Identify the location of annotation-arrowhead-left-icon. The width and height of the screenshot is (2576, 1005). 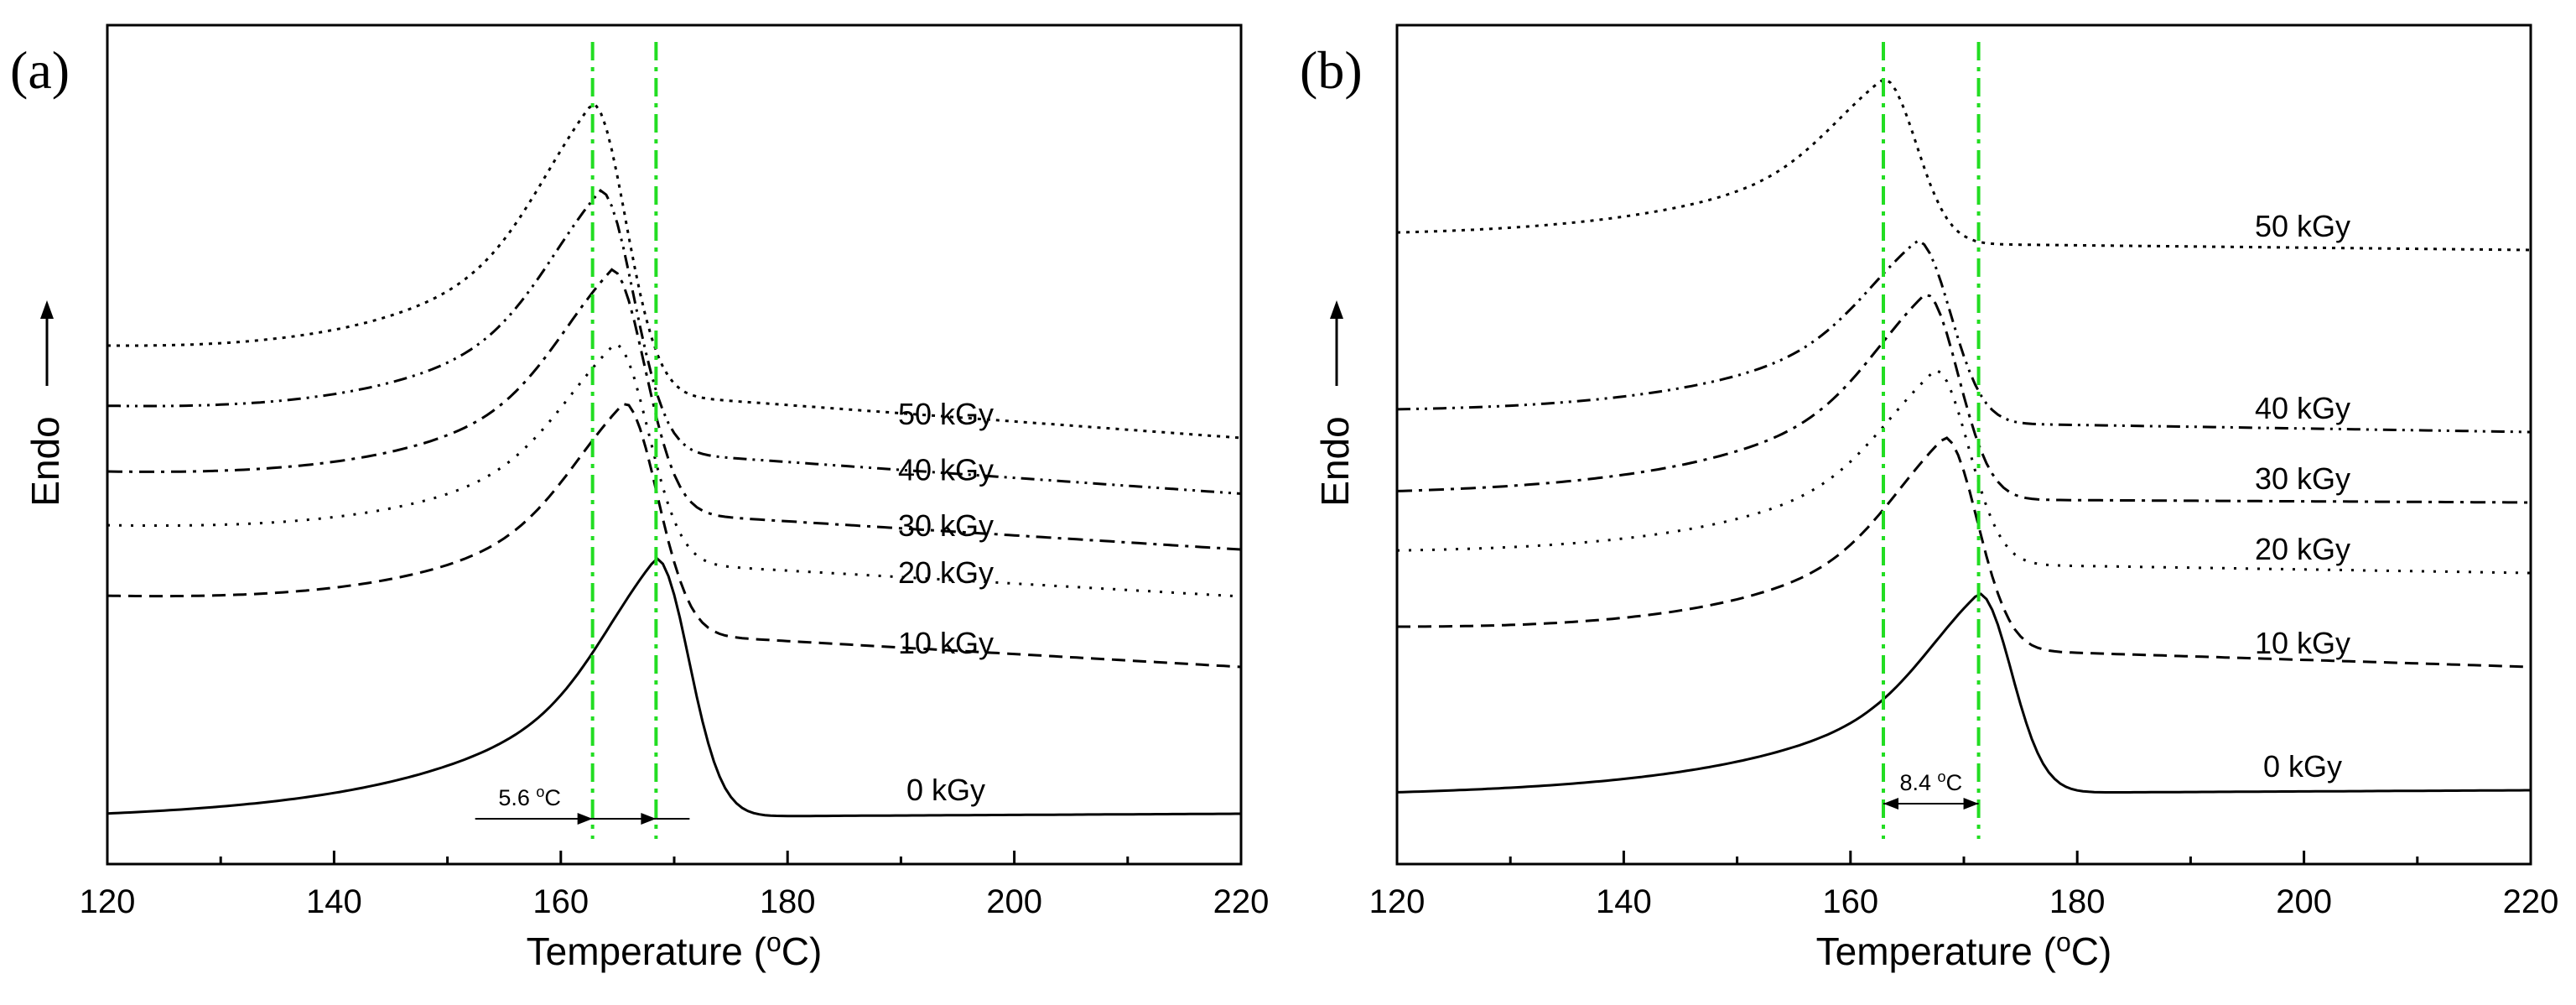
(1891, 804).